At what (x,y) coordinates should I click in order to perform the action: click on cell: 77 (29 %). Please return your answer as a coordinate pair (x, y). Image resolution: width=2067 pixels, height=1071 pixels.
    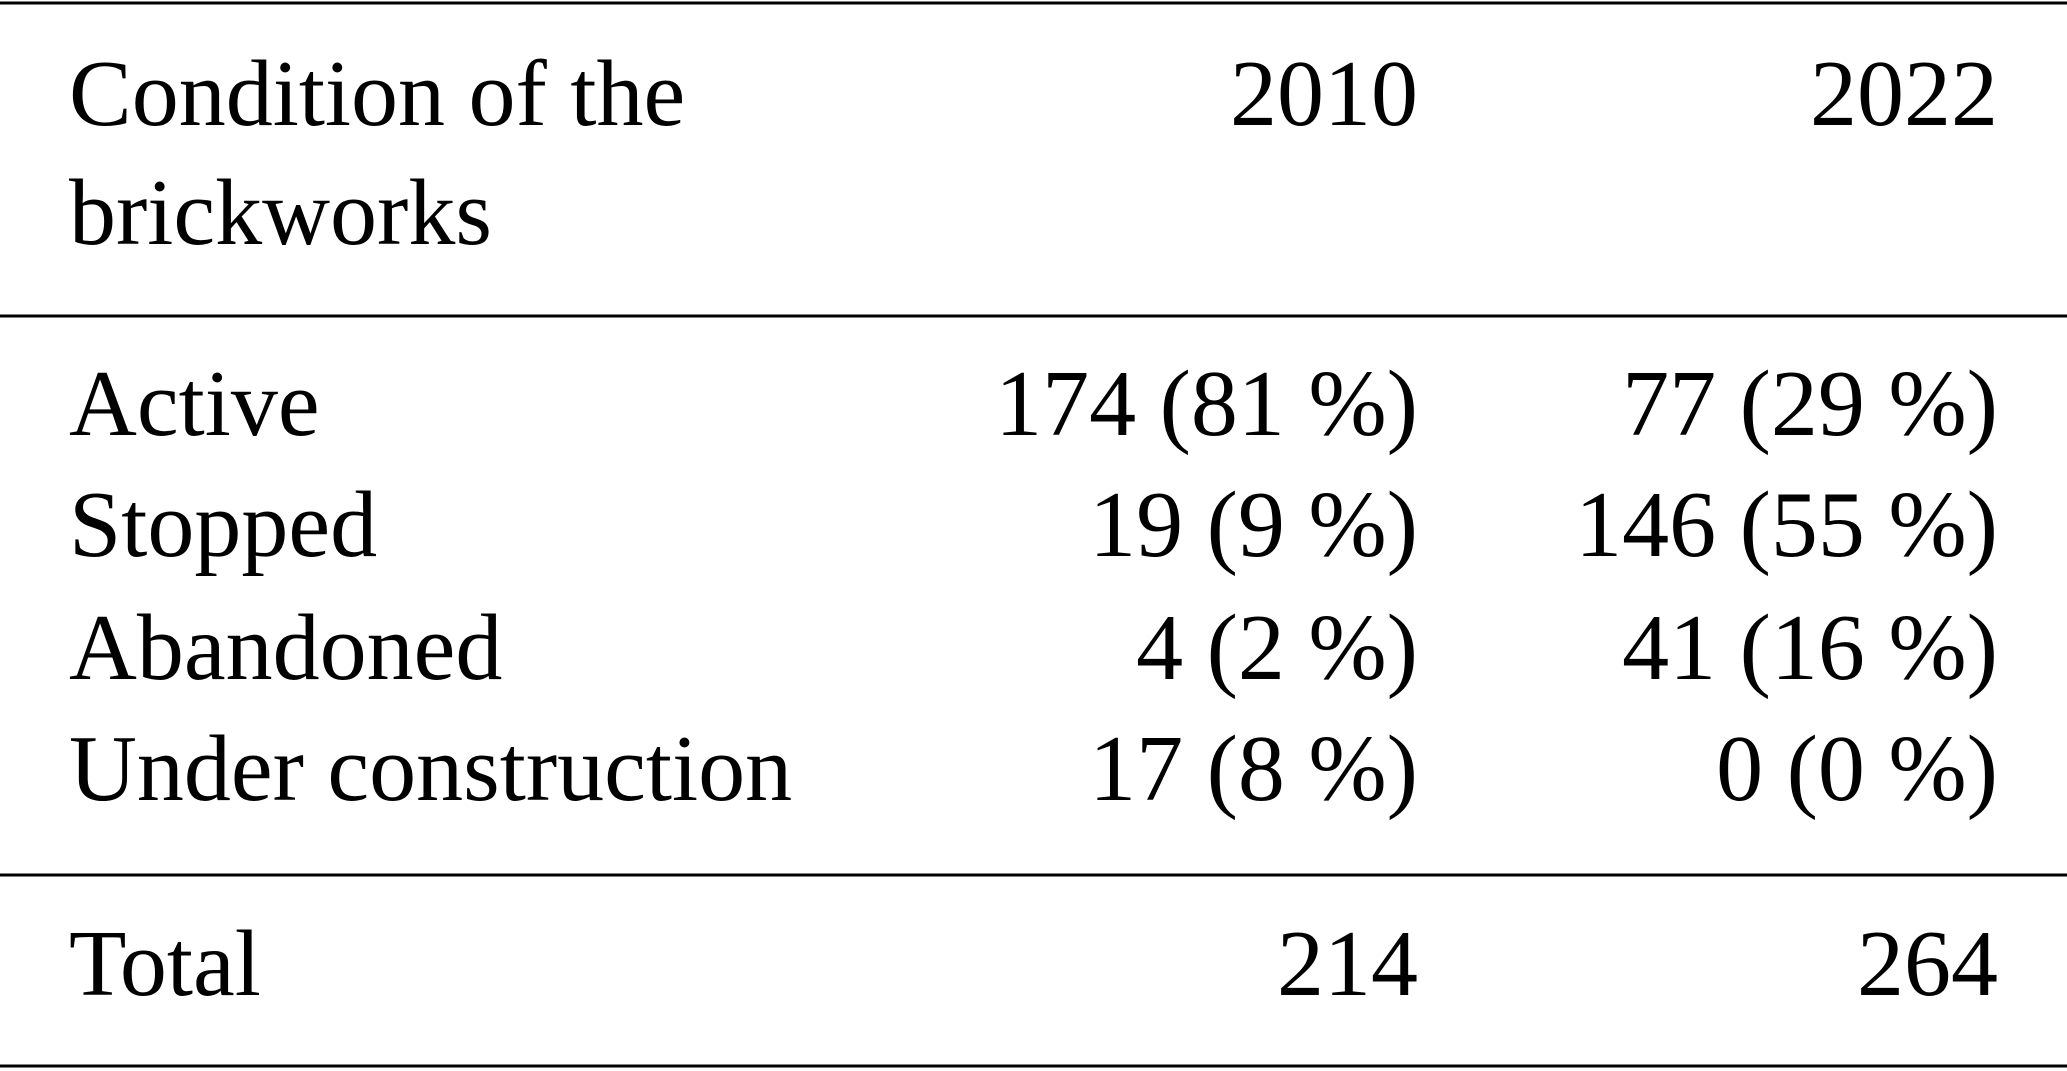
    Looking at the image, I should click on (1810, 404).